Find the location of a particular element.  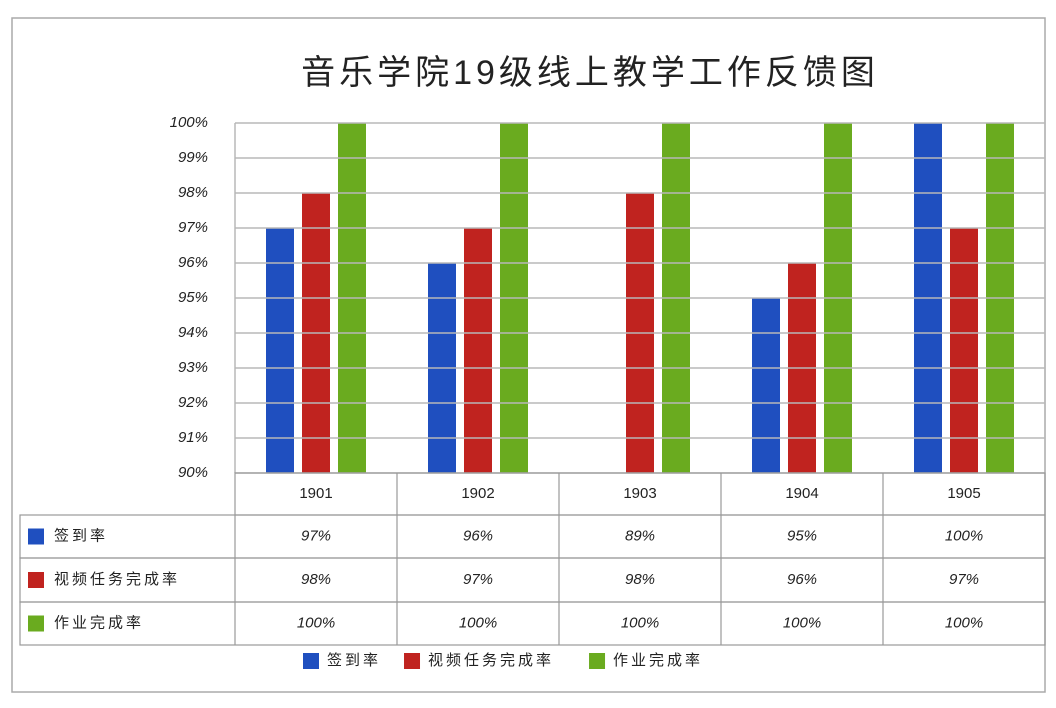

table-value: 95% is located at coordinates (802, 535).